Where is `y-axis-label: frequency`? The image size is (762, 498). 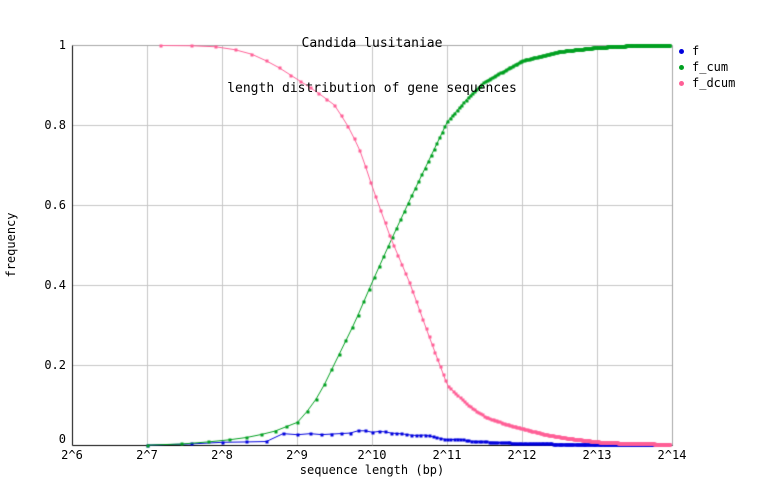
y-axis-label: frequency is located at coordinates (11, 245).